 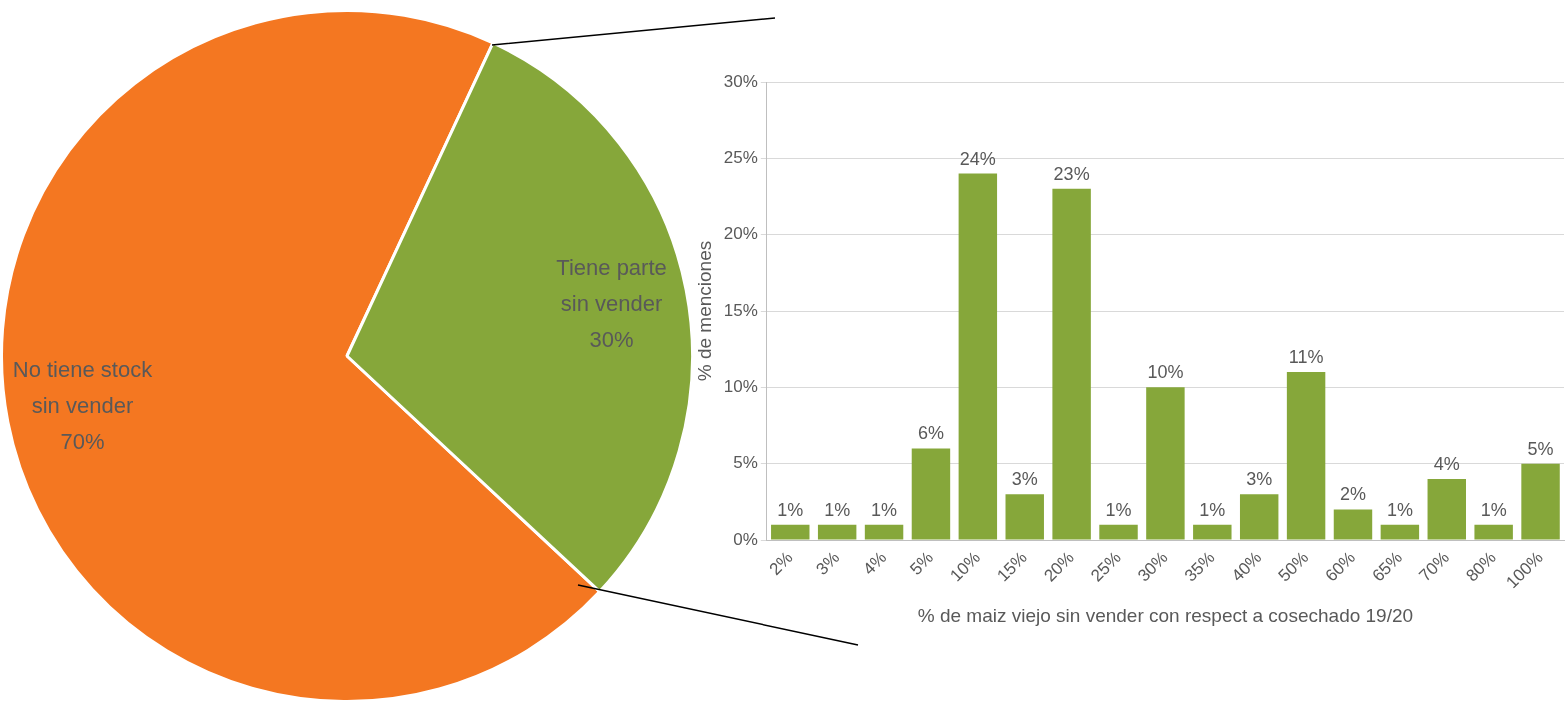 I want to click on x-tick-label: 3%, so click(x=828, y=563).